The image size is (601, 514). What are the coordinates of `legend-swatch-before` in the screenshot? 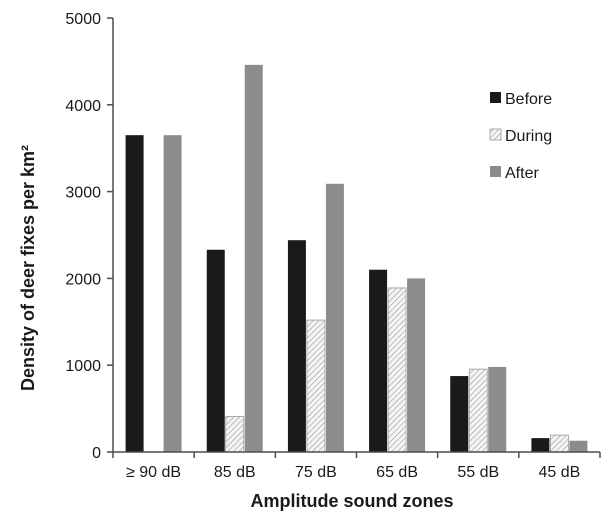 It's located at (495, 97).